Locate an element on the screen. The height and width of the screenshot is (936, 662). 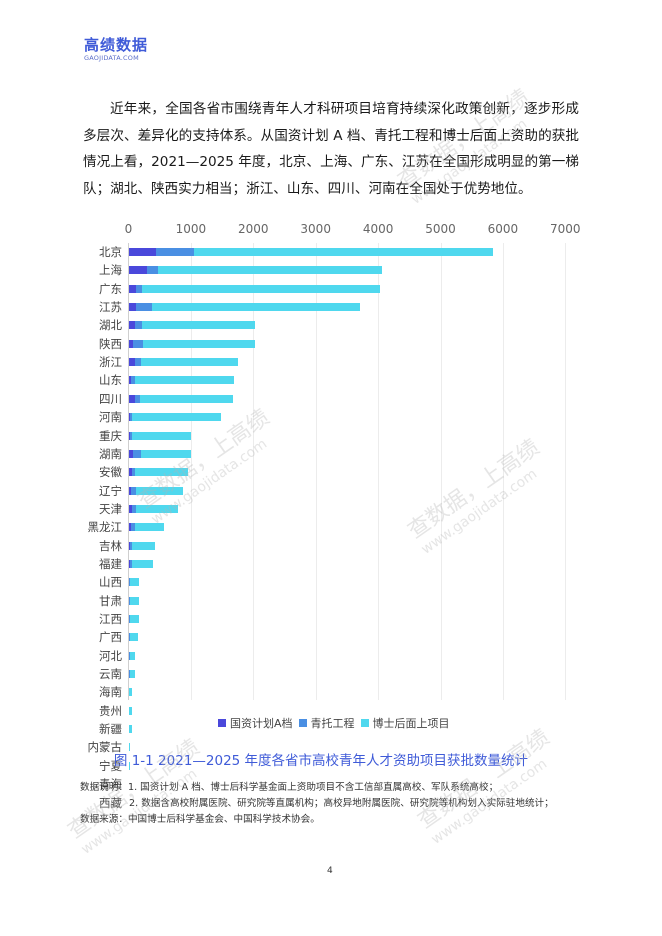
bar-row: 广东 is located at coordinates (331, 289).